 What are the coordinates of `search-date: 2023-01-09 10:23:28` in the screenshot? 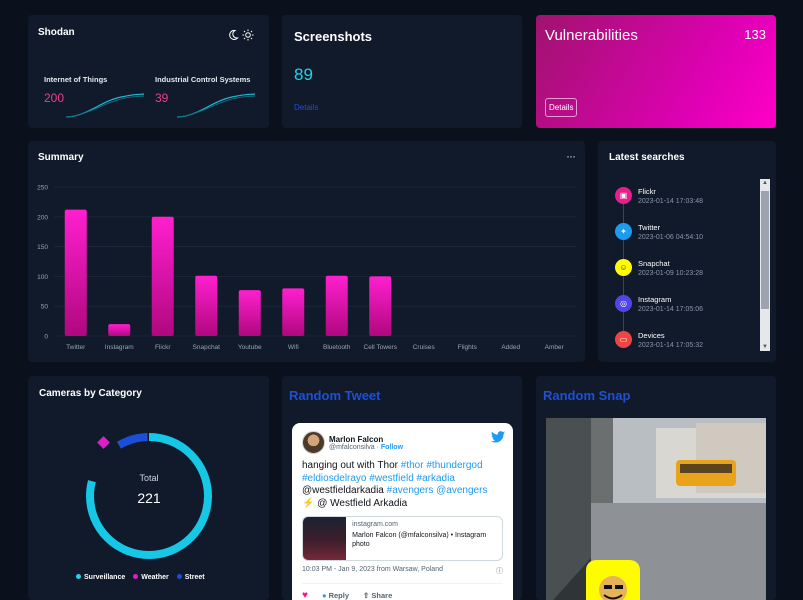 It's located at (670, 273).